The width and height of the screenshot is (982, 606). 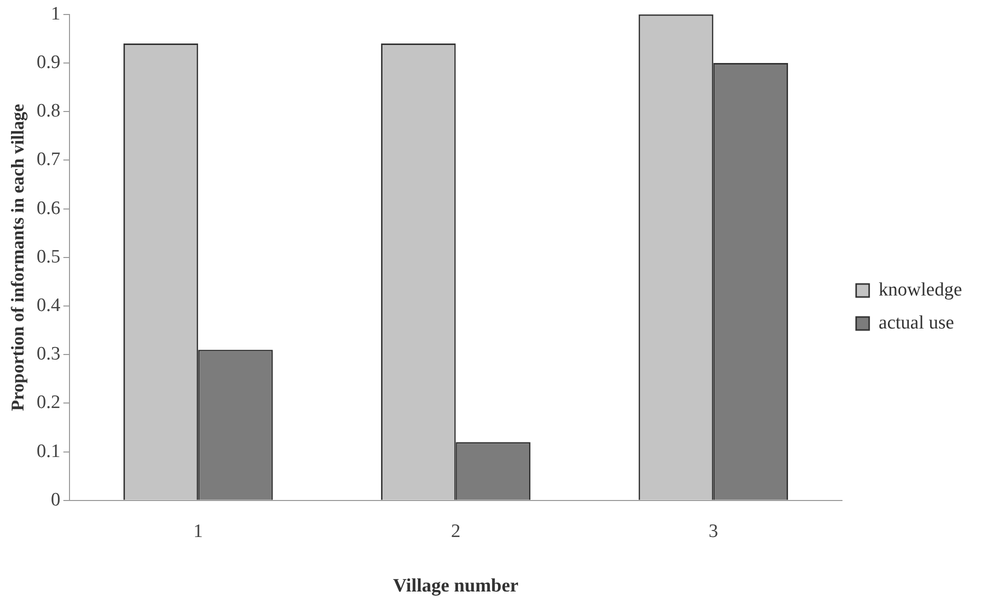 What do you see at coordinates (48, 354) in the screenshot?
I see `y-tick-label: 0.3` at bounding box center [48, 354].